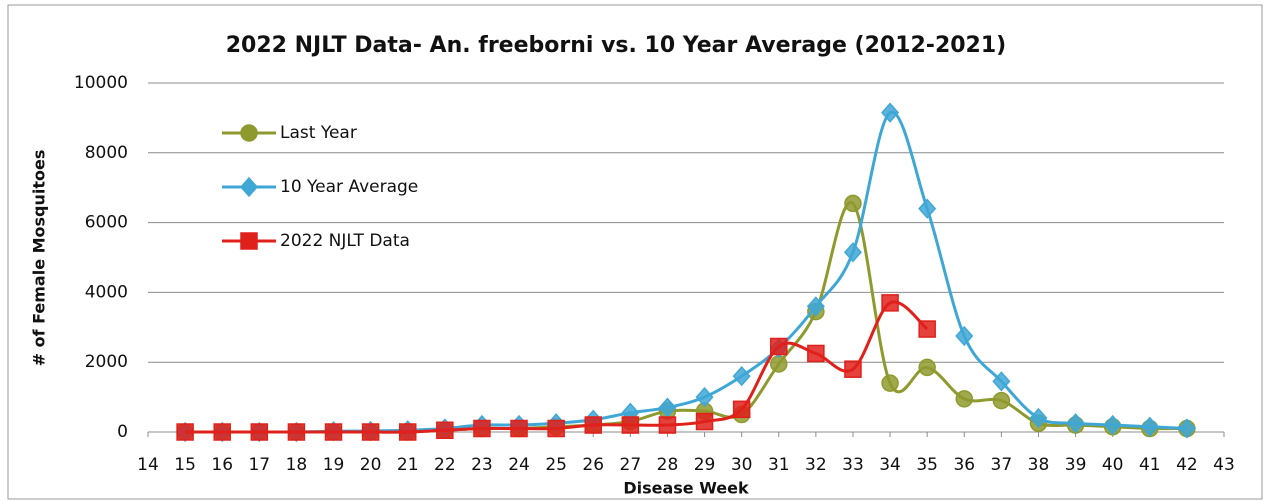 The width and height of the screenshot is (1272, 501). What do you see at coordinates (1150, 465) in the screenshot?
I see `x-tick-label: 41` at bounding box center [1150, 465].